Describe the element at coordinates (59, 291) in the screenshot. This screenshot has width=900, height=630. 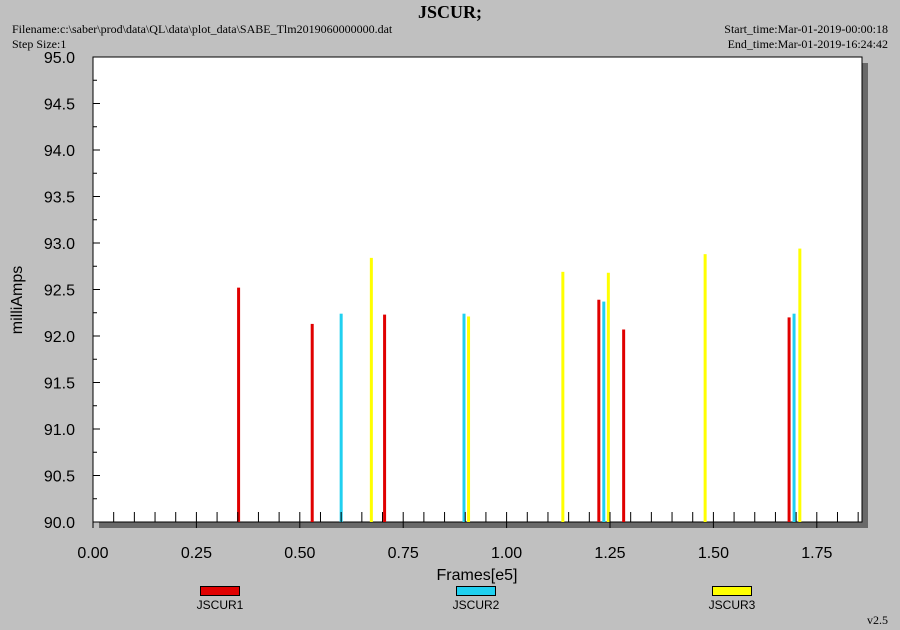
I see `y-tick-label: 92.5` at that location.